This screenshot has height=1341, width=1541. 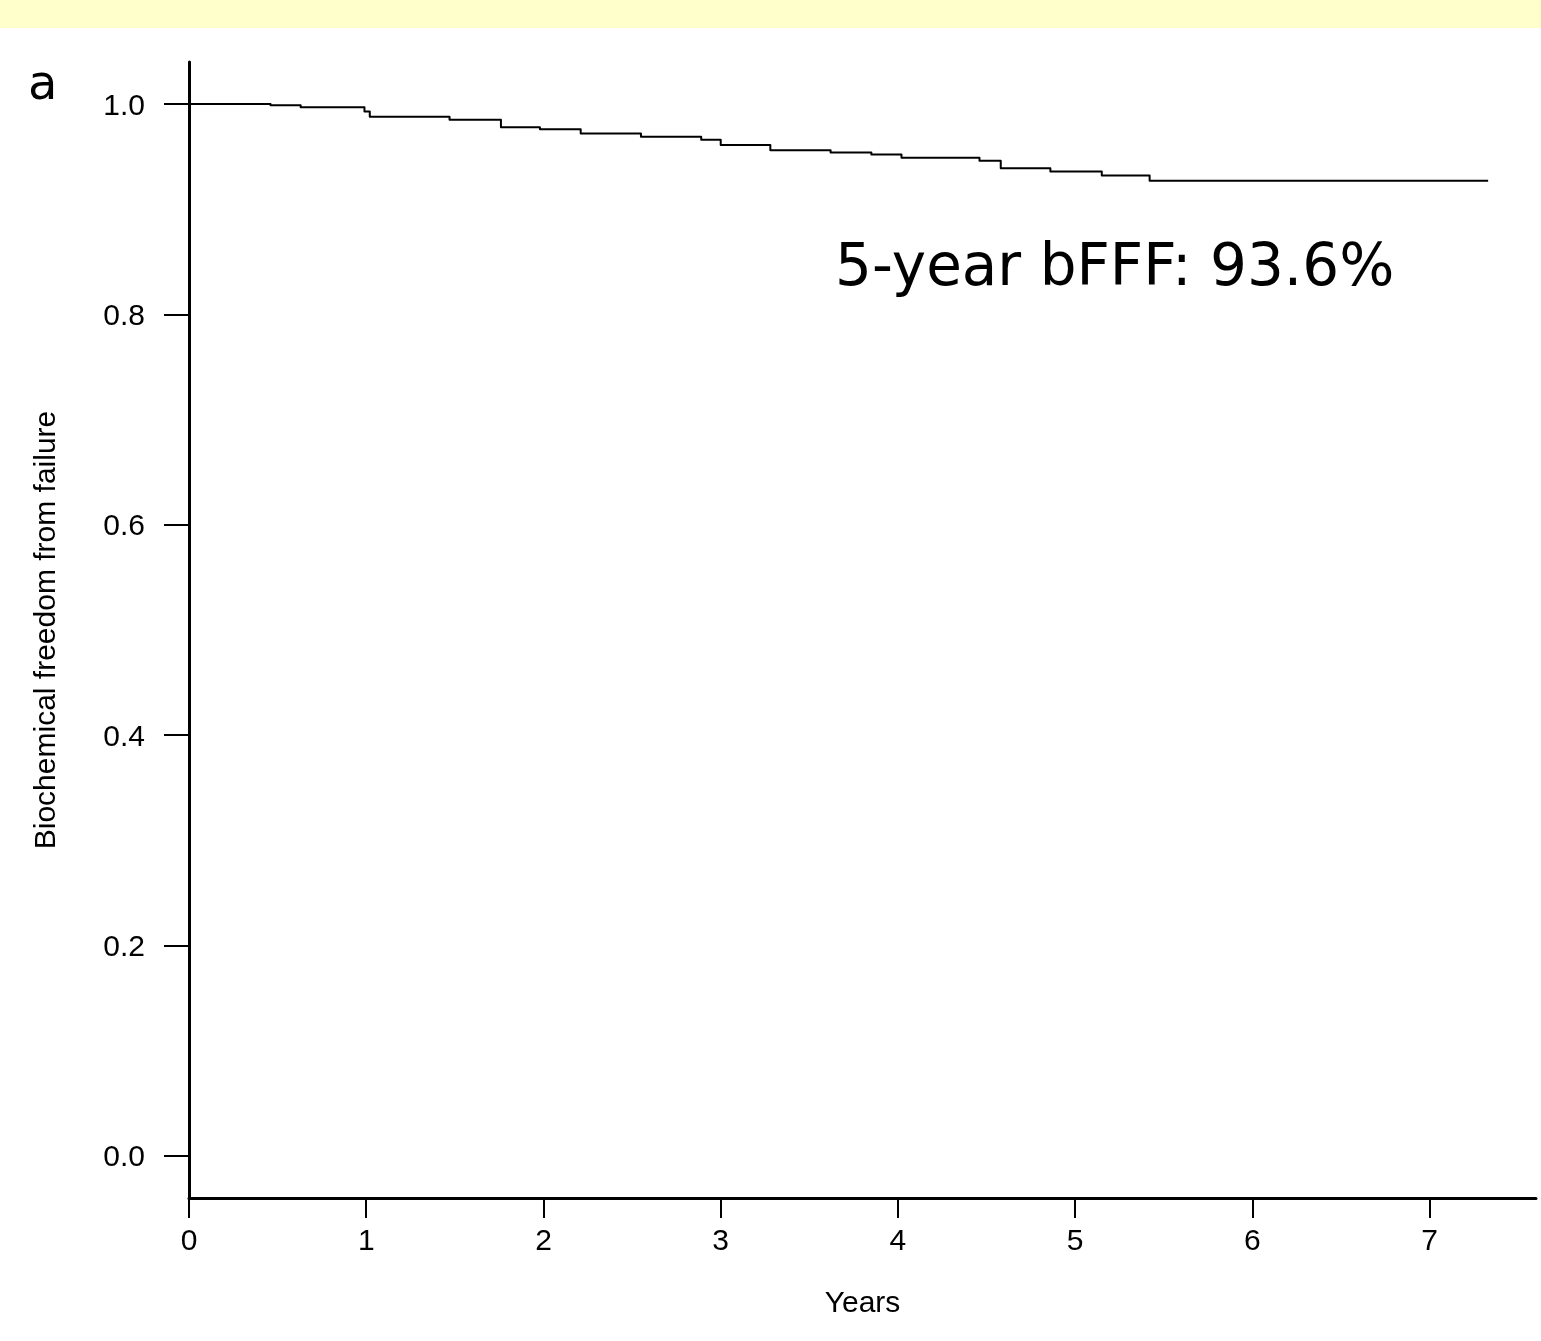 What do you see at coordinates (43, 82) in the screenshot?
I see `text: a` at bounding box center [43, 82].